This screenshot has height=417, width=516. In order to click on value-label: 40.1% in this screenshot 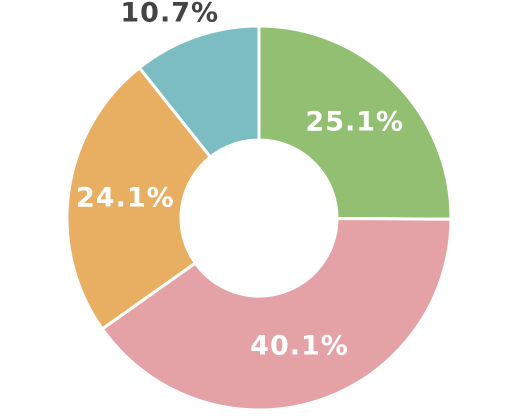, I will do `click(299, 345)`.